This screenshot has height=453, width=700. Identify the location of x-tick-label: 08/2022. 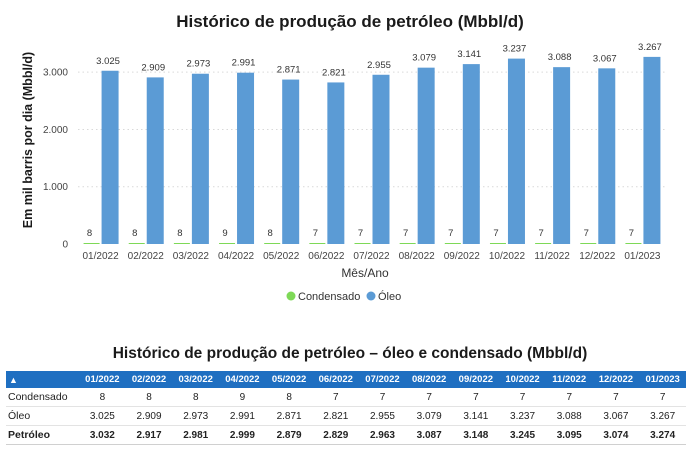
(417, 256).